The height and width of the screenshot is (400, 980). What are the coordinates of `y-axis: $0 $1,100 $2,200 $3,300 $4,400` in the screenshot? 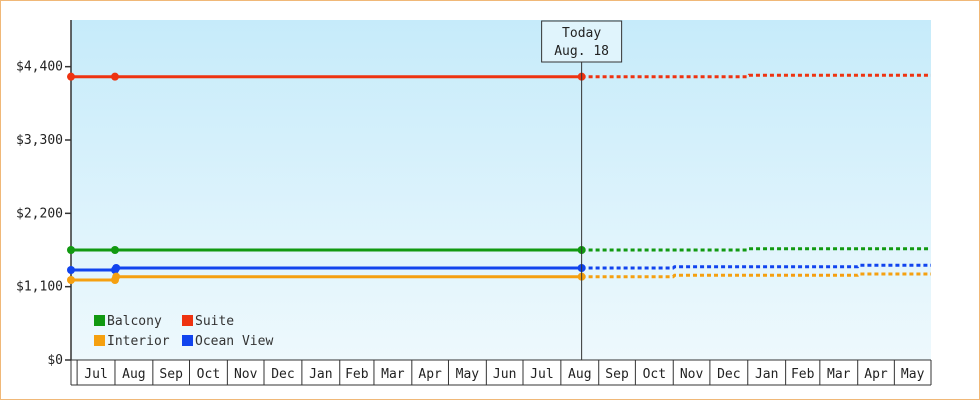 It's located at (44, 194).